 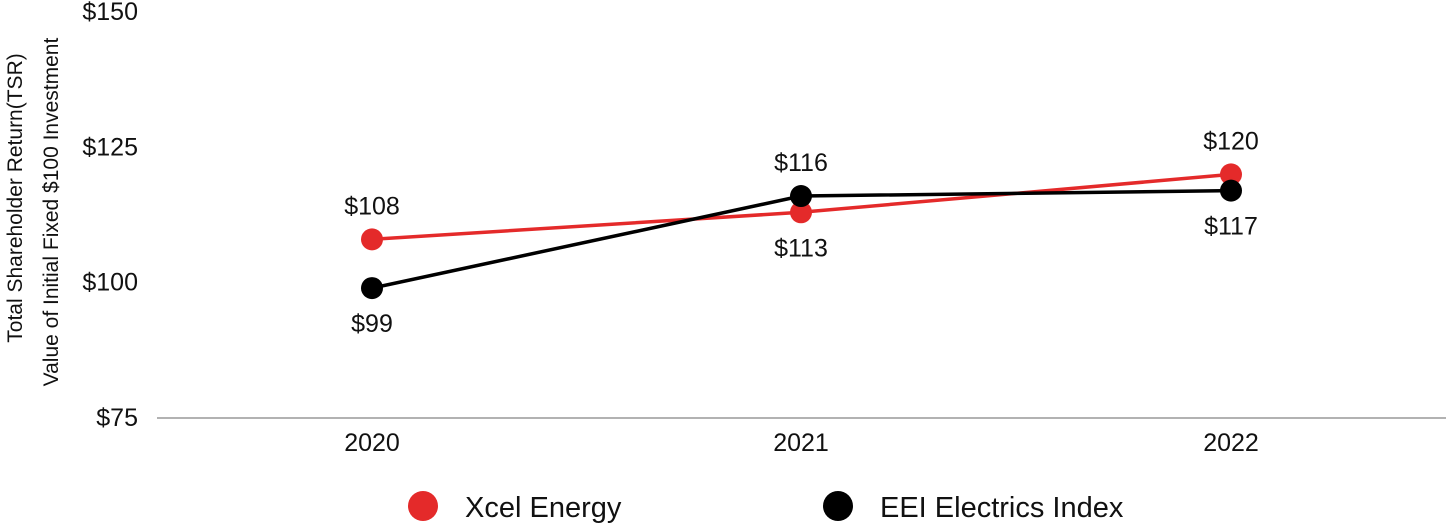 What do you see at coordinates (1002, 508) in the screenshot?
I see `legend-label: EEI Electrics Index` at bounding box center [1002, 508].